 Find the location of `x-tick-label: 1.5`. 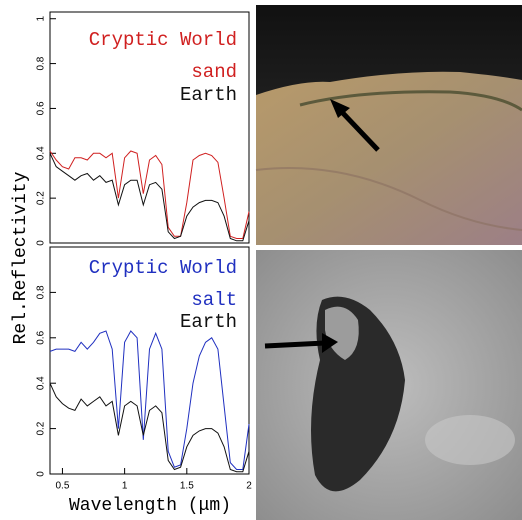

x-tick-label: 1.5 is located at coordinates (187, 486).